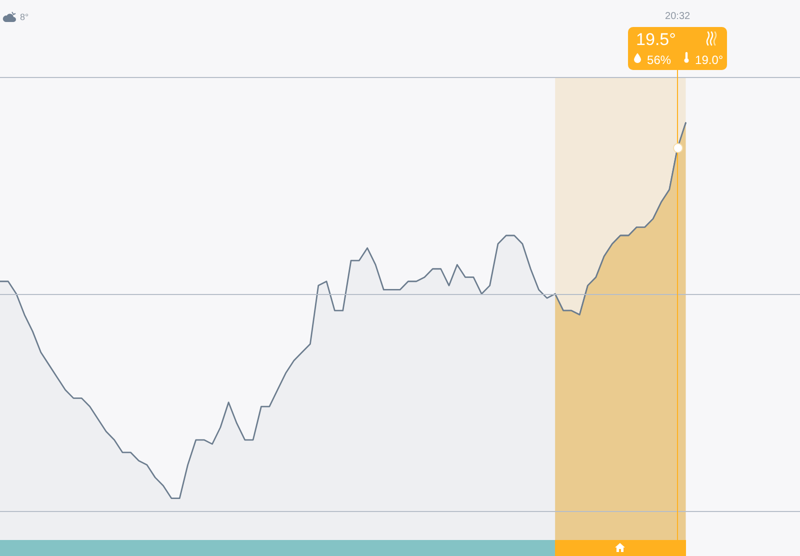 The image size is (800, 556). What do you see at coordinates (24, 17) in the screenshot?
I see `text: 8°` at bounding box center [24, 17].